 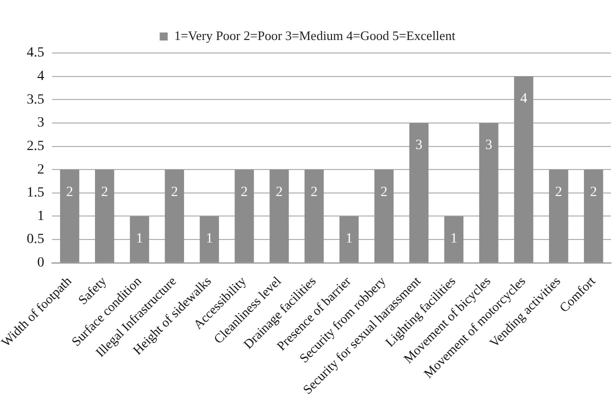 What do you see at coordinates (315, 35) in the screenshot?
I see `legend-label: 1=Very Poor 2=Poor 3=Medium 4=Good 5=Excellent` at bounding box center [315, 35].